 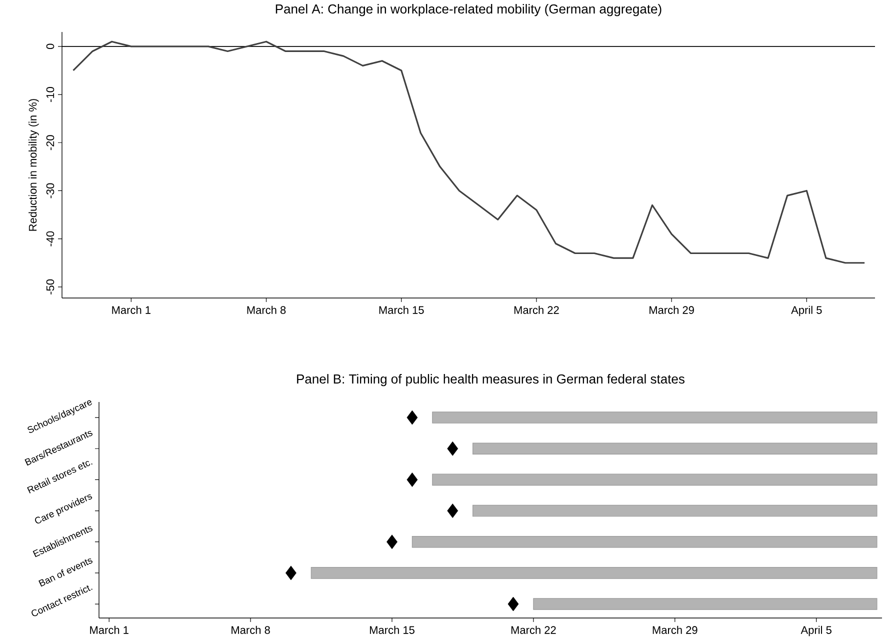 What do you see at coordinates (65, 572) in the screenshot?
I see `y-tick-label: Ban of events` at bounding box center [65, 572].